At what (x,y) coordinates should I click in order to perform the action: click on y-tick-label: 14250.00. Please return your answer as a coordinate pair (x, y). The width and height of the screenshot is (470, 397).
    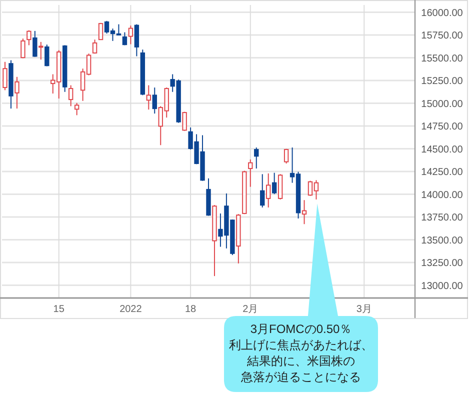
    Looking at the image, I should click on (442, 172).